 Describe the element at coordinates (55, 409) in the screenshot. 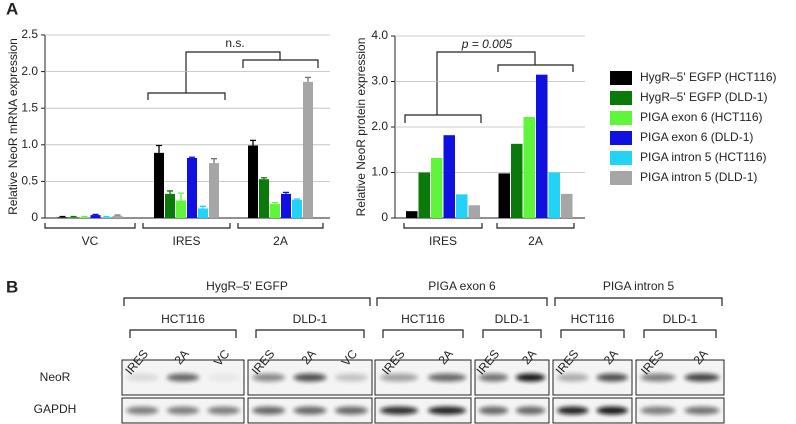

I see `row-label: GAPDH` at that location.